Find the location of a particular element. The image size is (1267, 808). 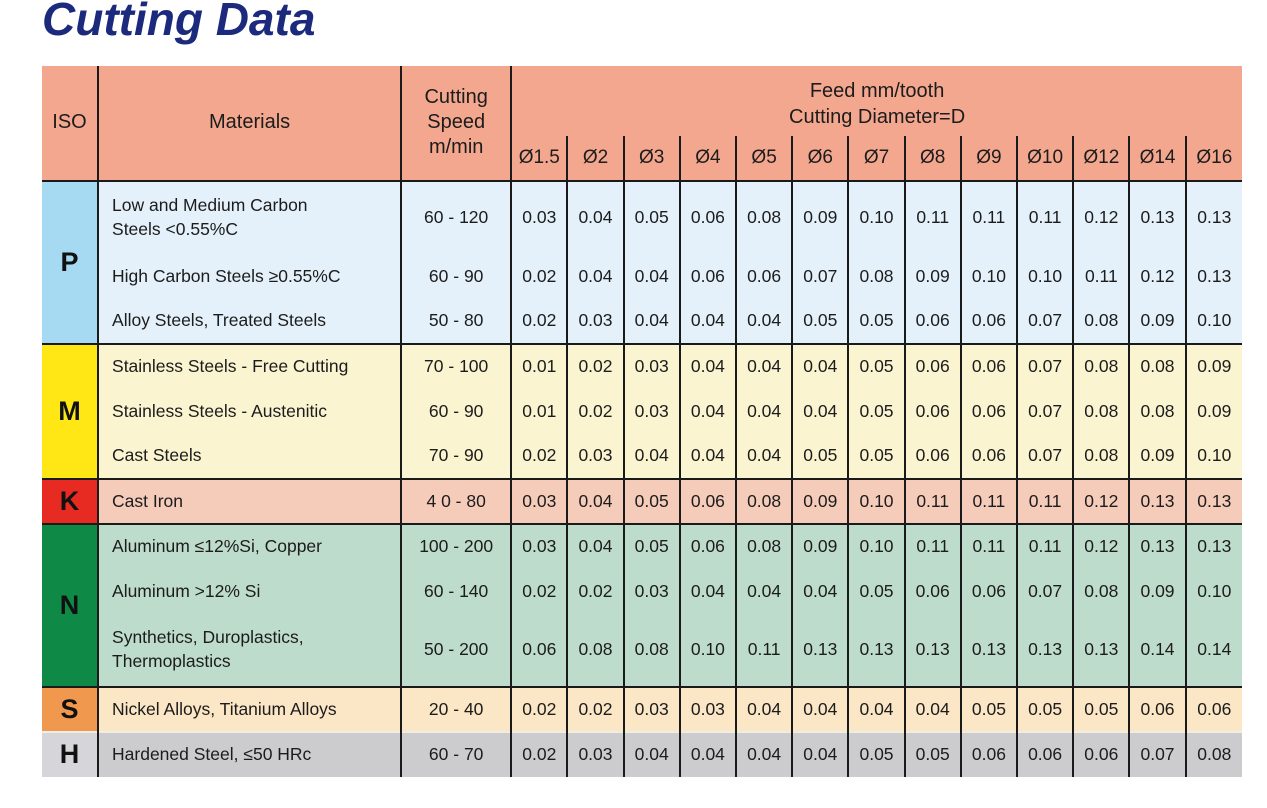

iso-class-P: P is located at coordinates (70, 262).